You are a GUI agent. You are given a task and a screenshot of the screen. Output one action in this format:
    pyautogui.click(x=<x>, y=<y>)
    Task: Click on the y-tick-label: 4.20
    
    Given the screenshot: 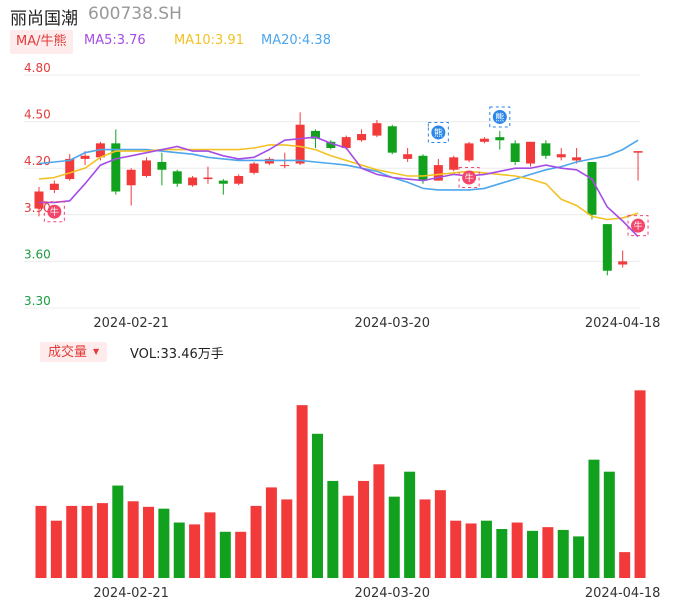 What is the action you would take?
    pyautogui.click(x=37, y=161)
    